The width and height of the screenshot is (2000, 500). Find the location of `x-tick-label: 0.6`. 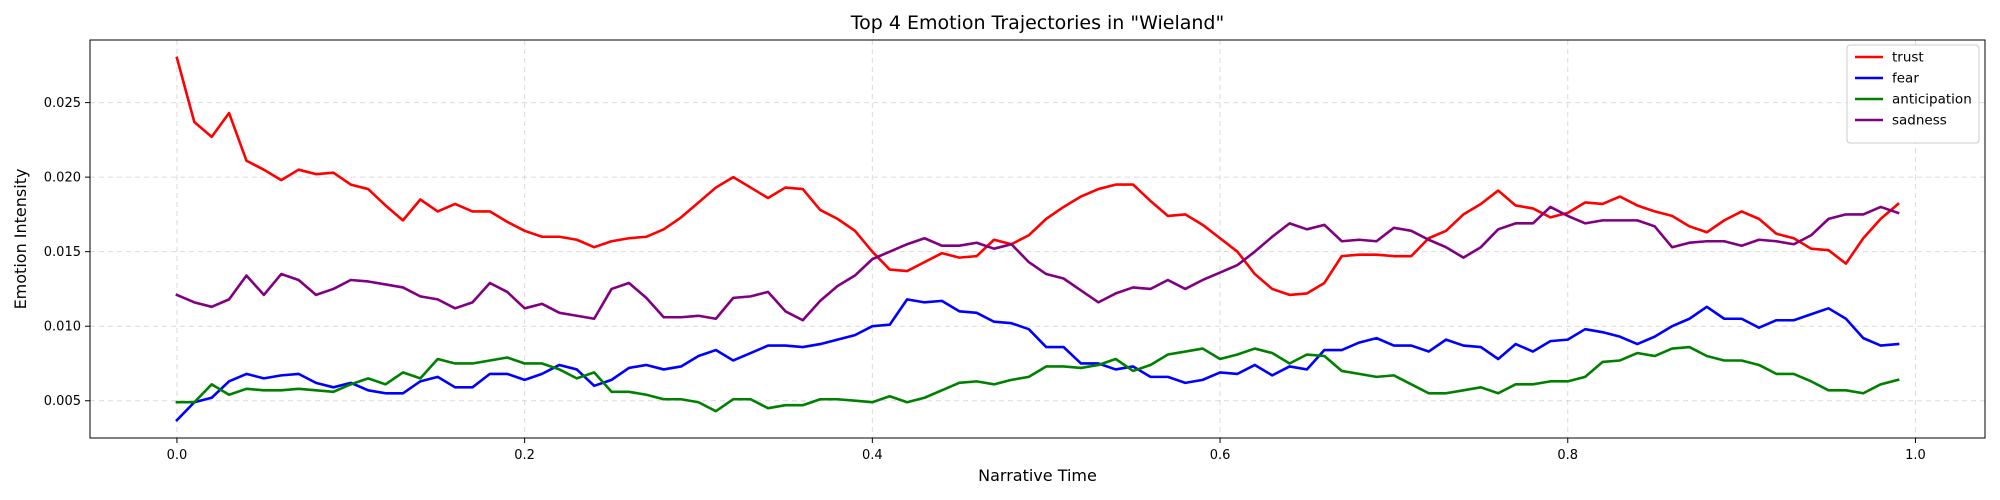

x-tick-label: 0.6 is located at coordinates (1220, 455).